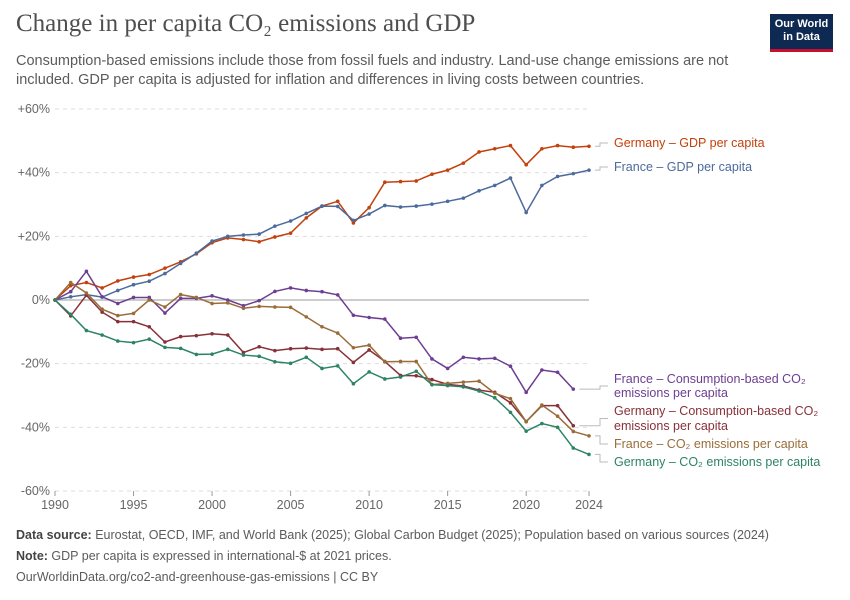 The image size is (850, 600). I want to click on y-tick-label: +60%, so click(34, 109).